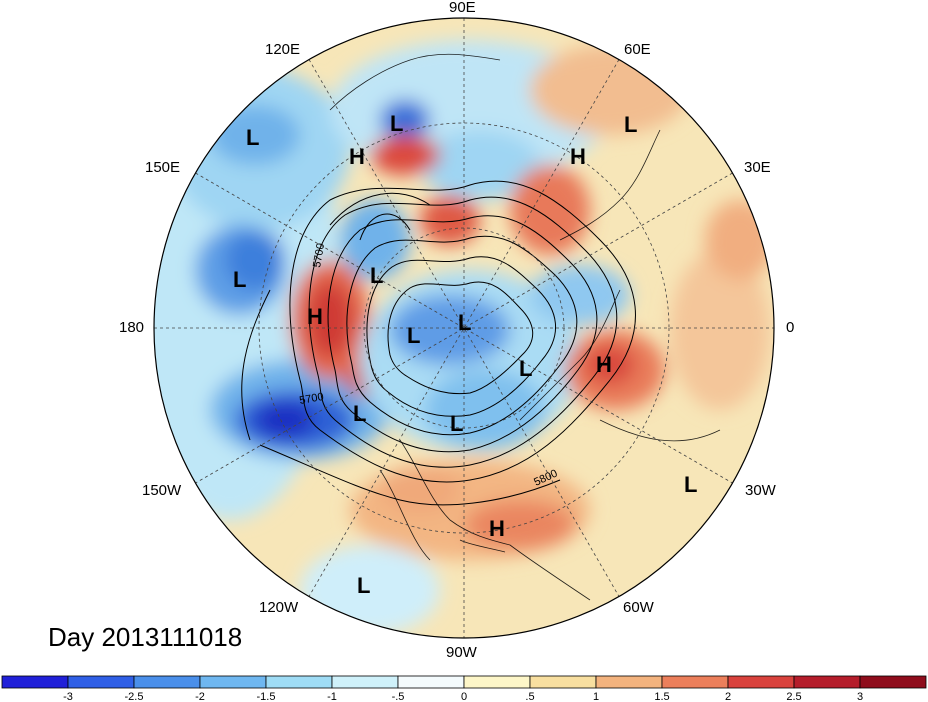  I want to click on colorbar-tick-label: -.5, so click(398, 696).